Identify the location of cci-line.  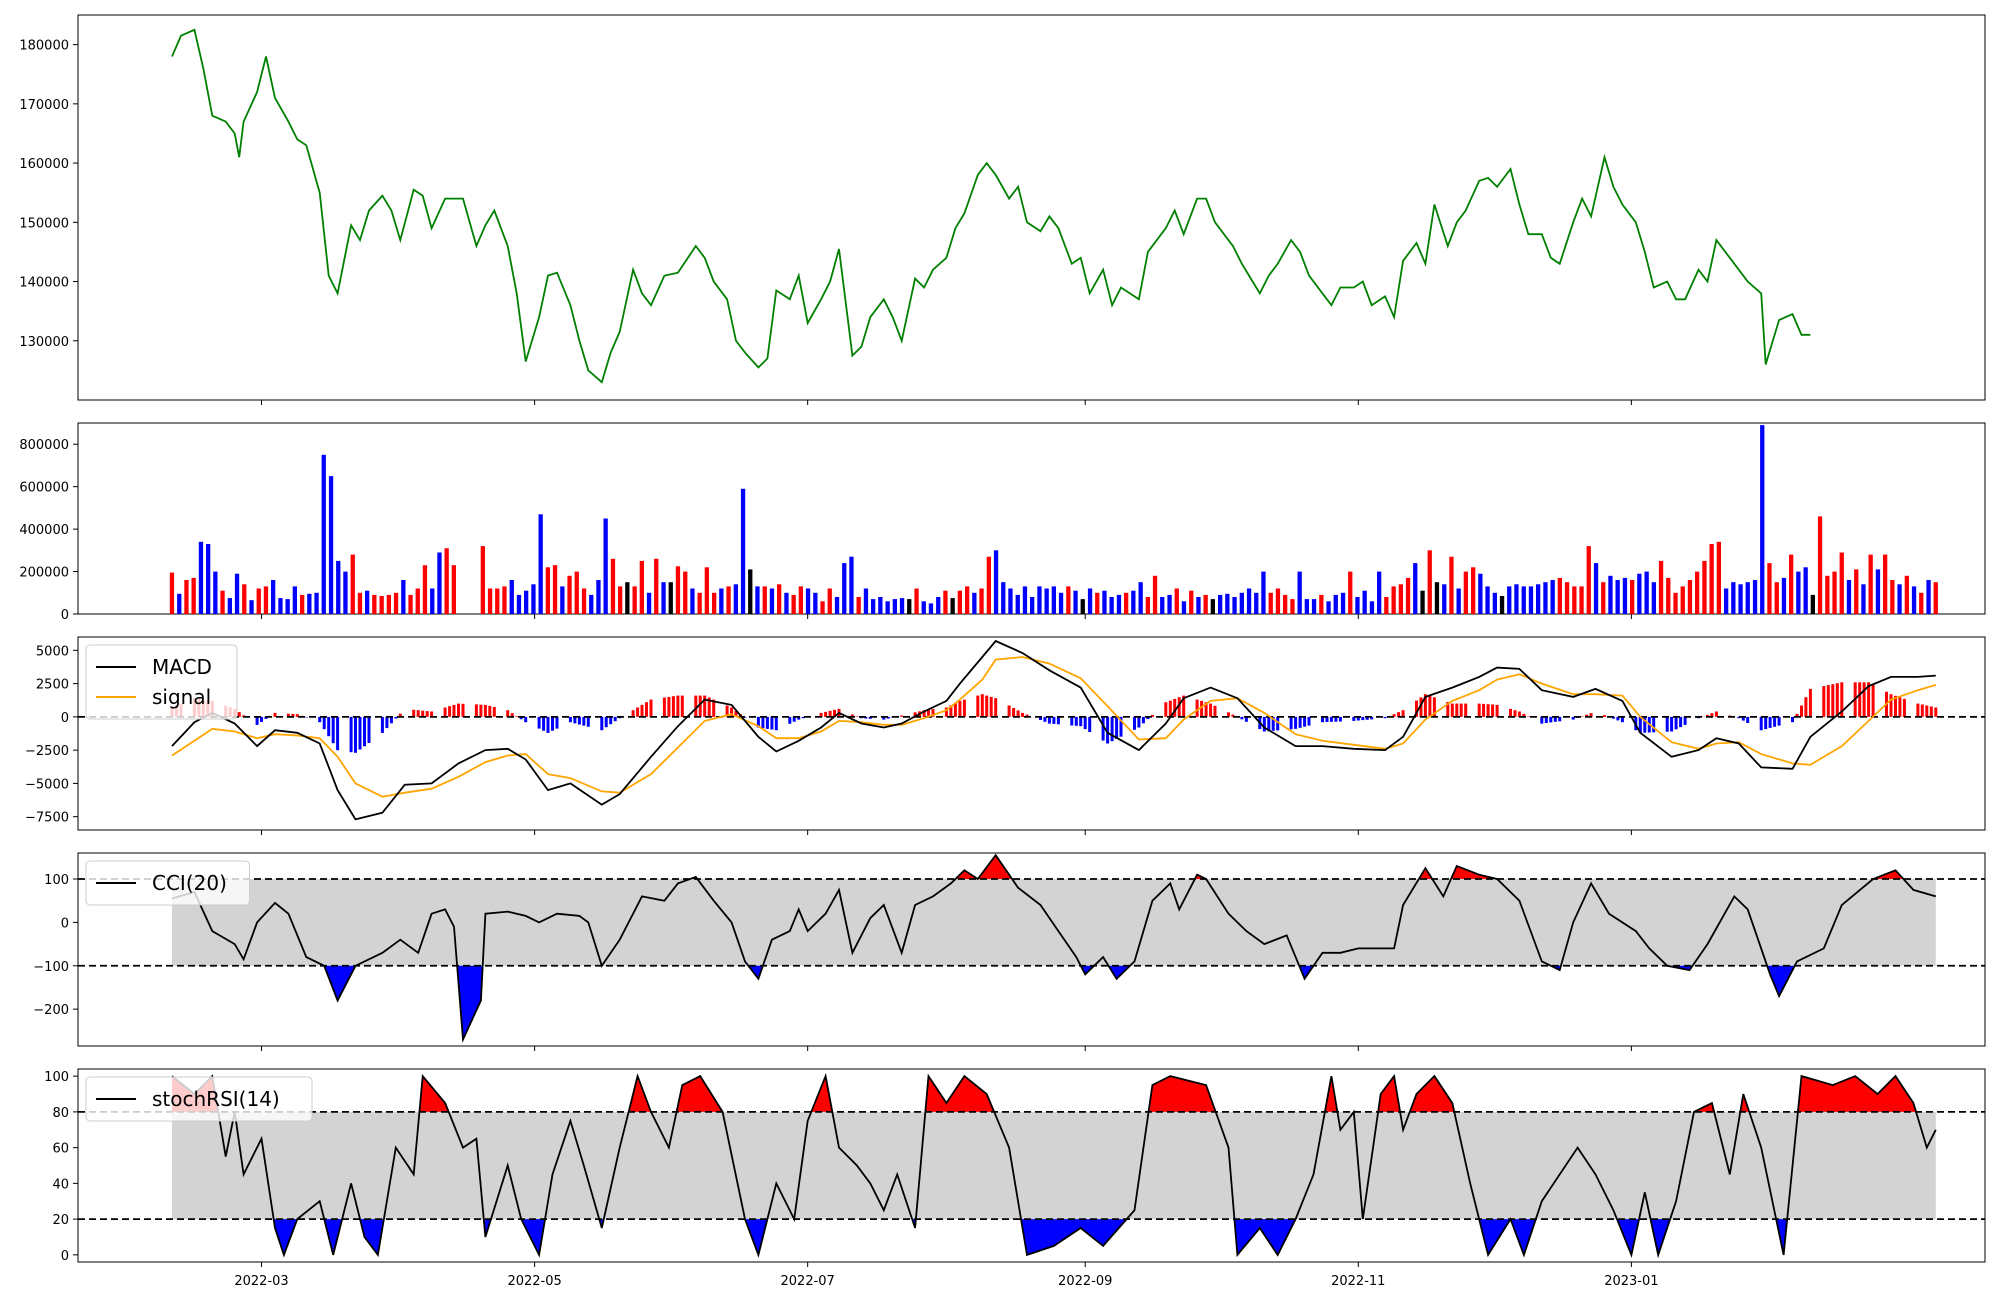
(1054, 948).